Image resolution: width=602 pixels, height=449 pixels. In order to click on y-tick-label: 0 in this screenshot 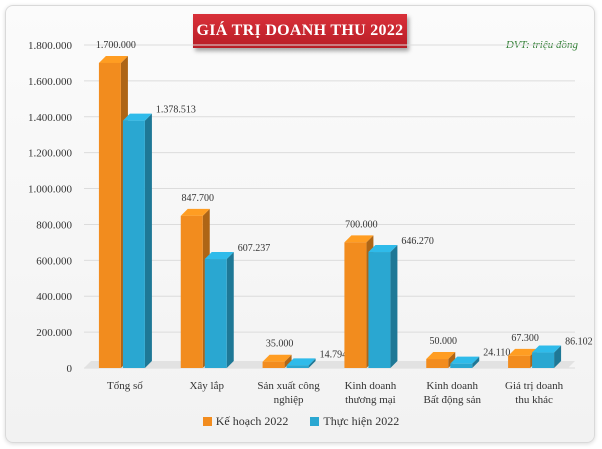, I will do `click(70, 369)`.